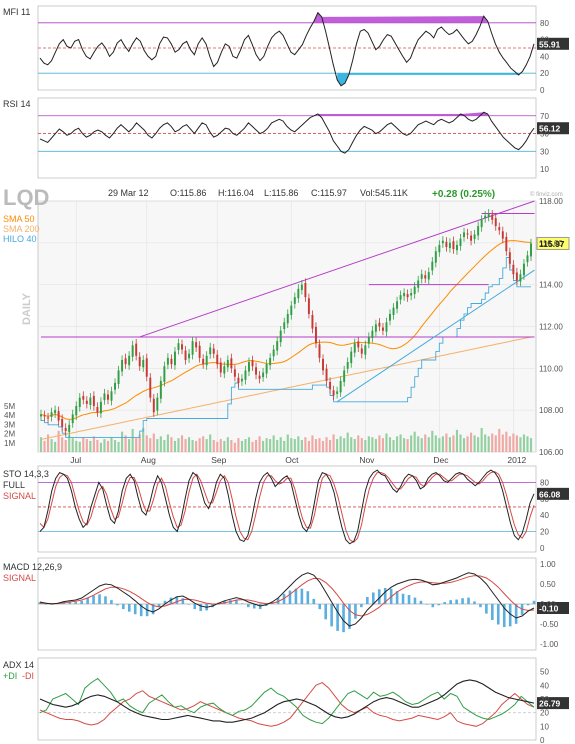 This screenshot has height=744, width=575. What do you see at coordinates (544, 515) in the screenshot?
I see `panel-3-tick-label: 40` at bounding box center [544, 515].